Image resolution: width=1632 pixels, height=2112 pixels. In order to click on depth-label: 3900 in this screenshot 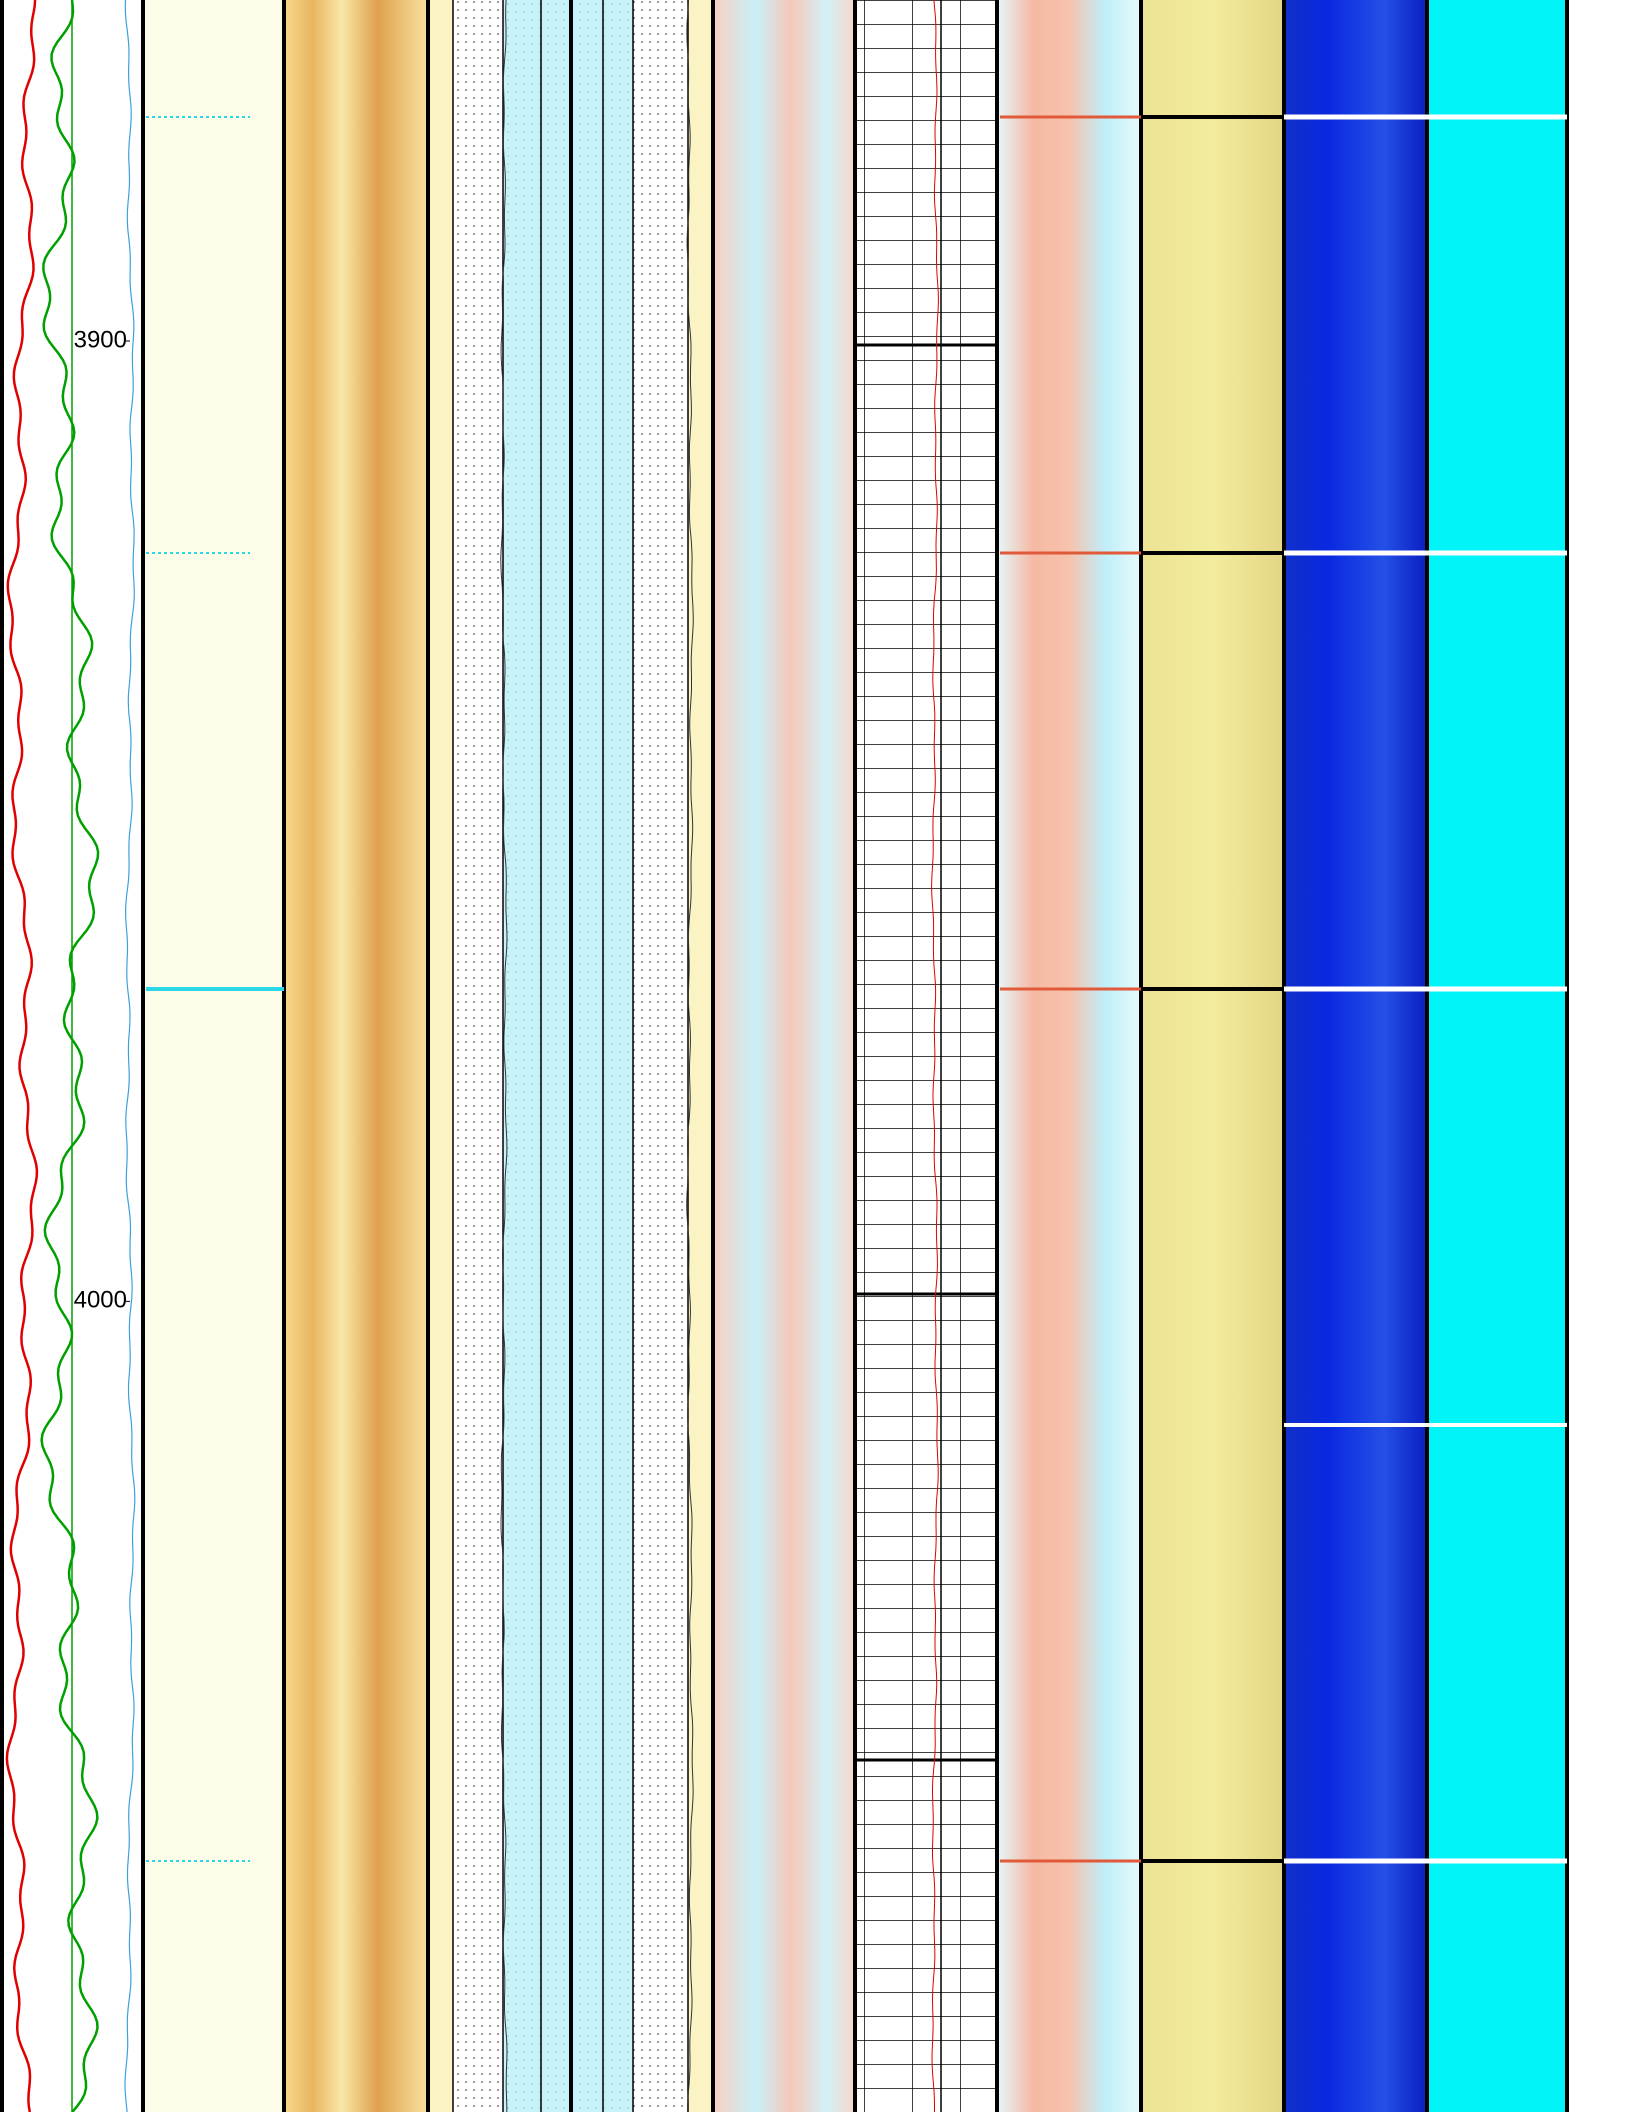, I will do `click(100, 339)`.